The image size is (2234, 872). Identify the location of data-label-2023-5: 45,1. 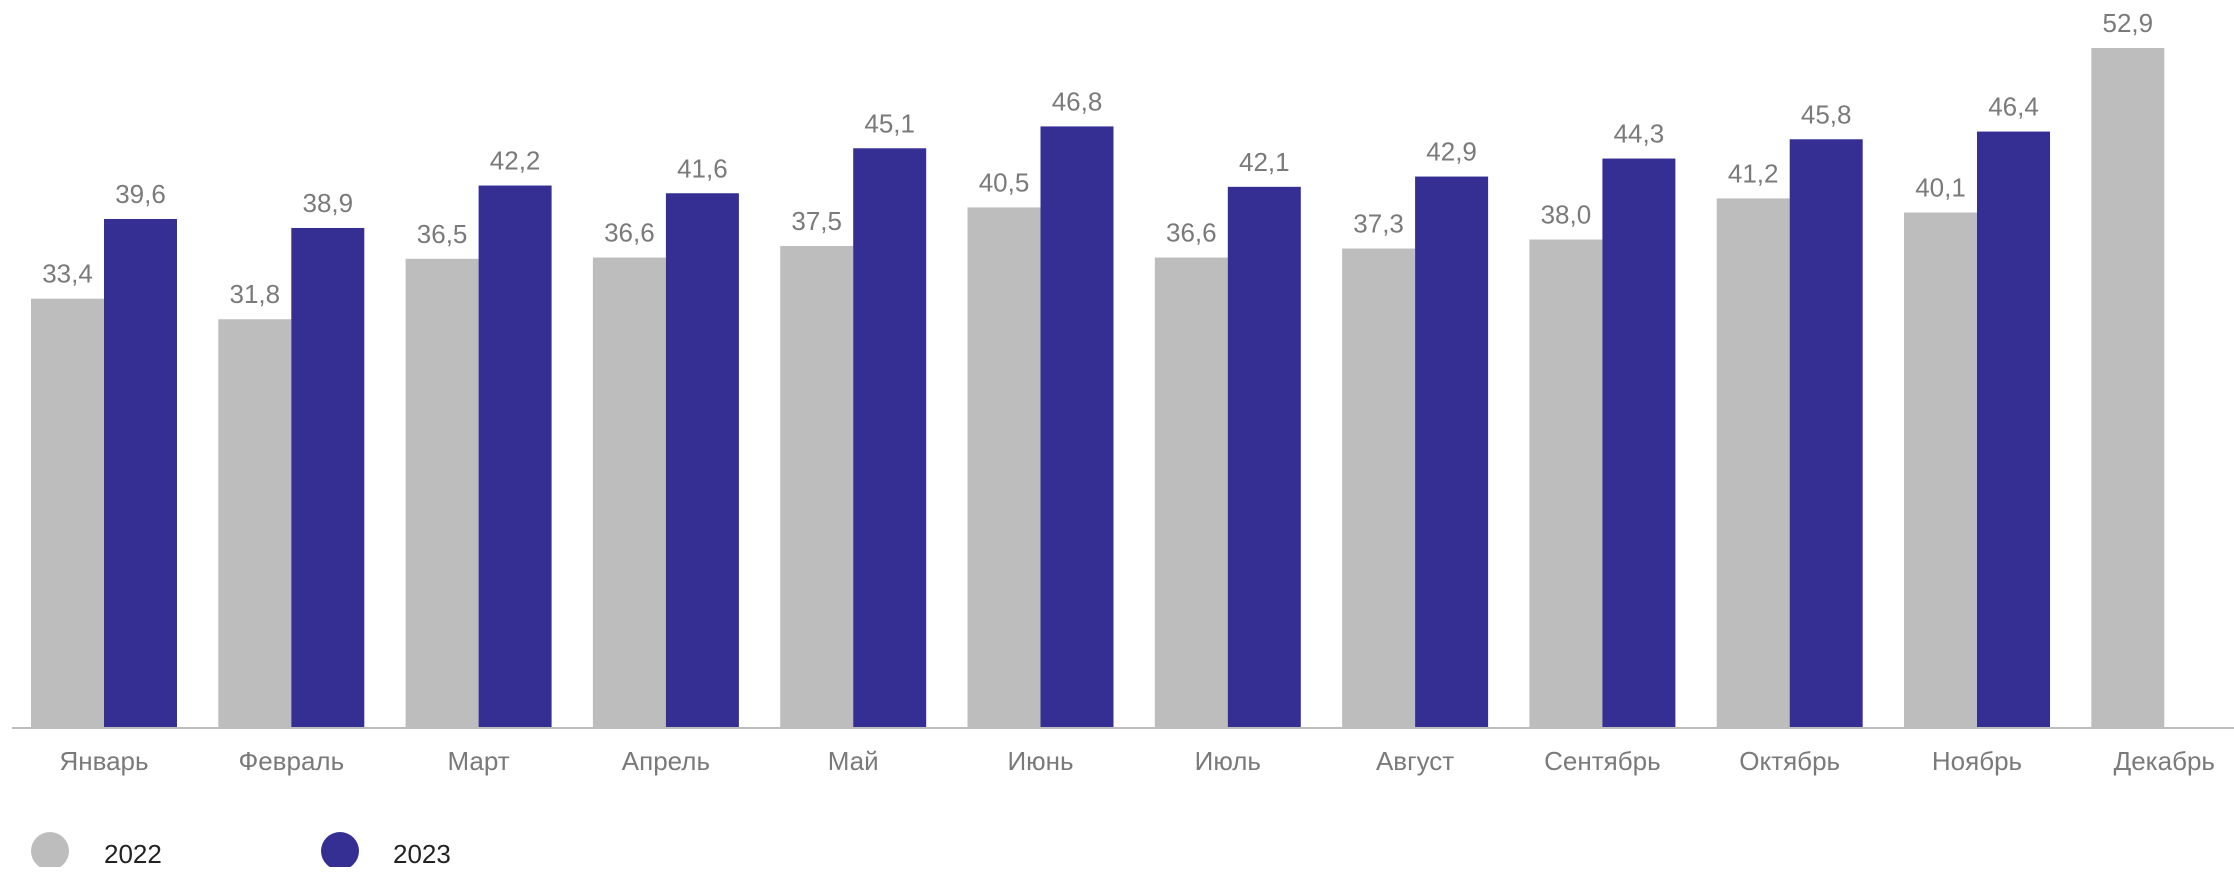
(889, 123).